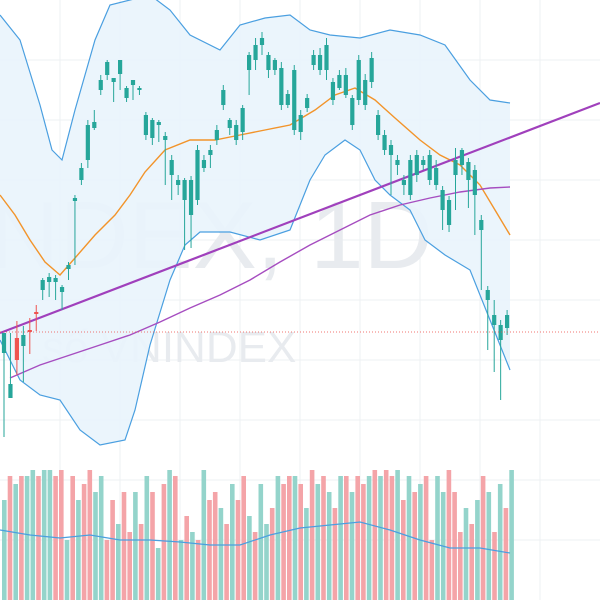 Image resolution: width=600 pixels, height=600 pixels. I want to click on candle-down, so click(36, 313).